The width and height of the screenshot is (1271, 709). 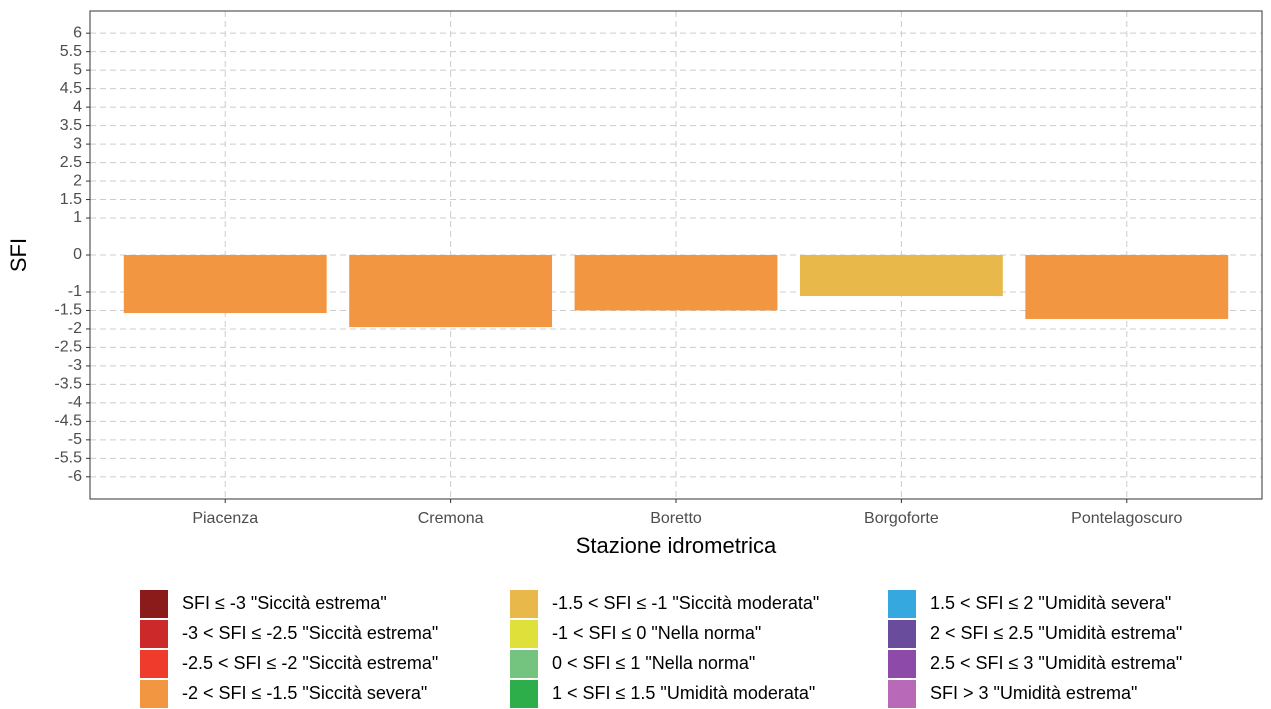 I want to click on legend-label: -1 < SFI ≤ 0 "Nella norma", so click(x=656, y=633).